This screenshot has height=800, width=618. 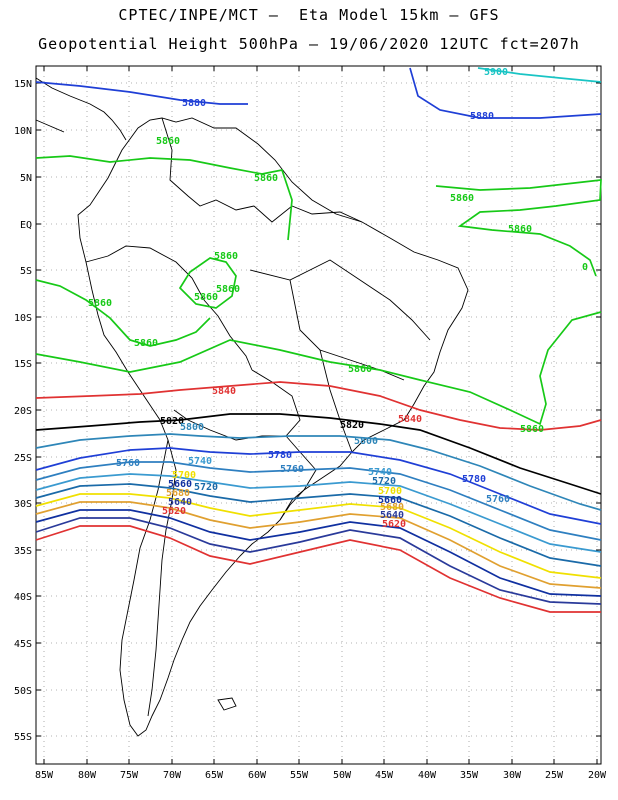 What do you see at coordinates (505, 93) in the screenshot?
I see `contour-5880-line-east` at bounding box center [505, 93].